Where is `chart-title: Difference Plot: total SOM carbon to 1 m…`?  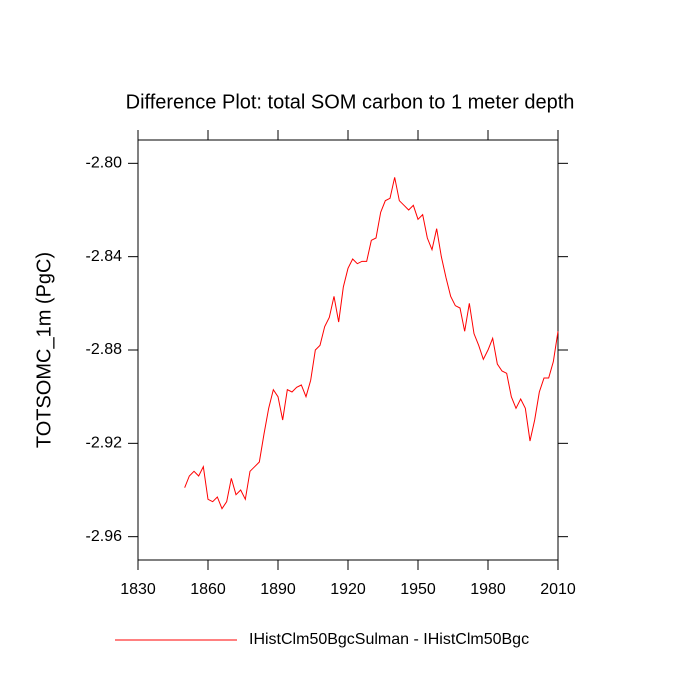 chart-title: Difference Plot: total SOM carbon to 1 m… is located at coordinates (350, 102).